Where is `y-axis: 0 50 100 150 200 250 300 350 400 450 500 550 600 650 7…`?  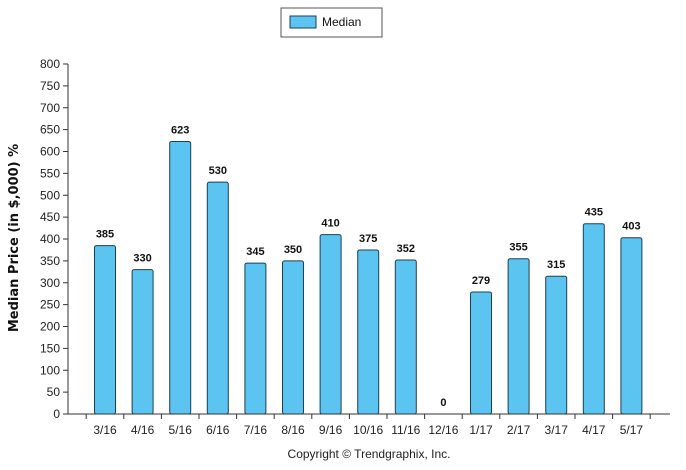 y-axis: 0 50 100 150 200 250 300 350 400 450 500 550 600 650 7… is located at coordinates (54, 239).